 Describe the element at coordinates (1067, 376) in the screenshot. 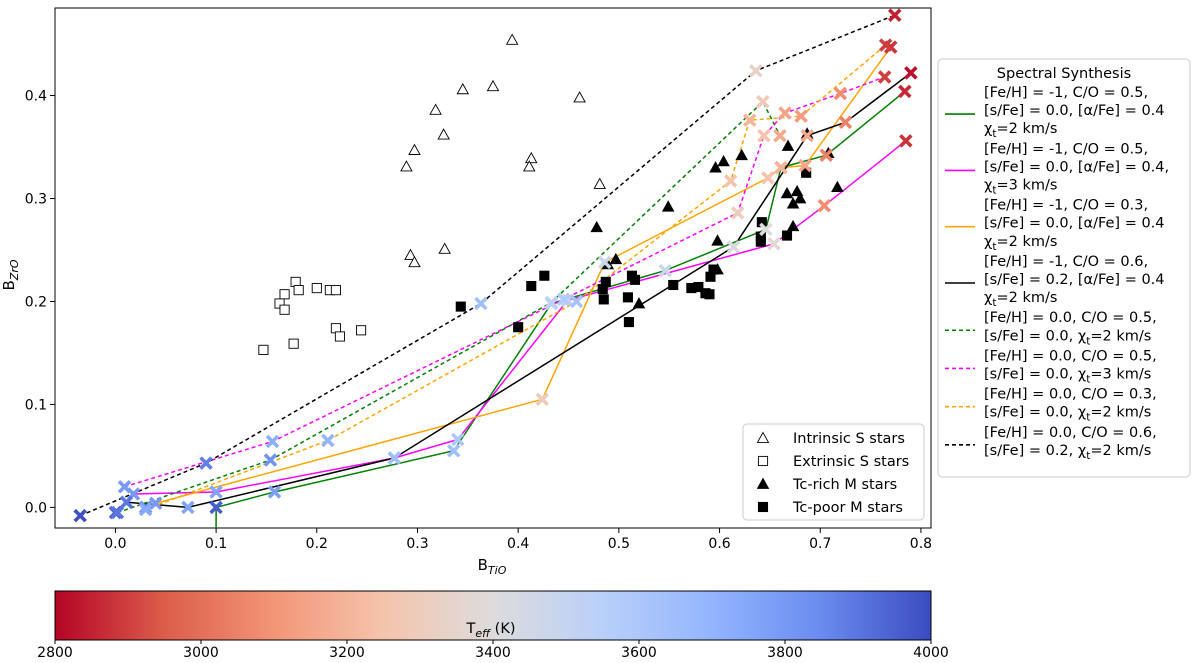

I see `model-legend-text: [s/Fe] = 0.0, χt=3 km/s` at that location.